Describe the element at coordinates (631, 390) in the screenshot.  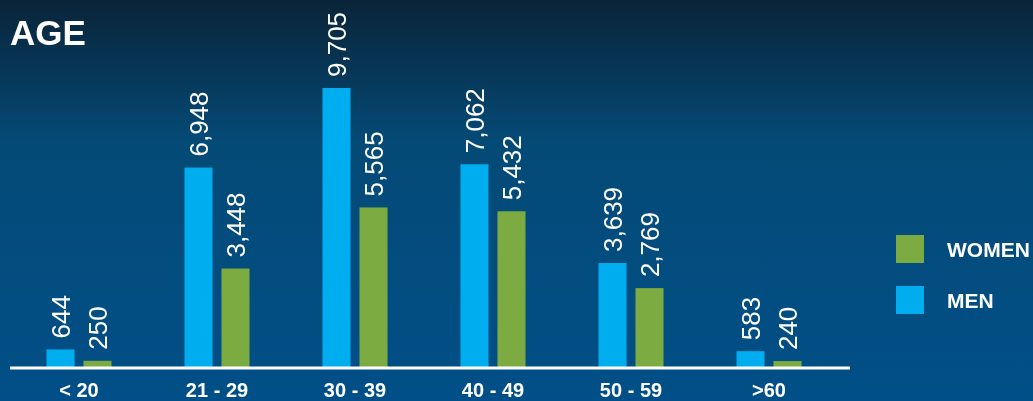
I see `x-tick-label: 50 - 59` at that location.